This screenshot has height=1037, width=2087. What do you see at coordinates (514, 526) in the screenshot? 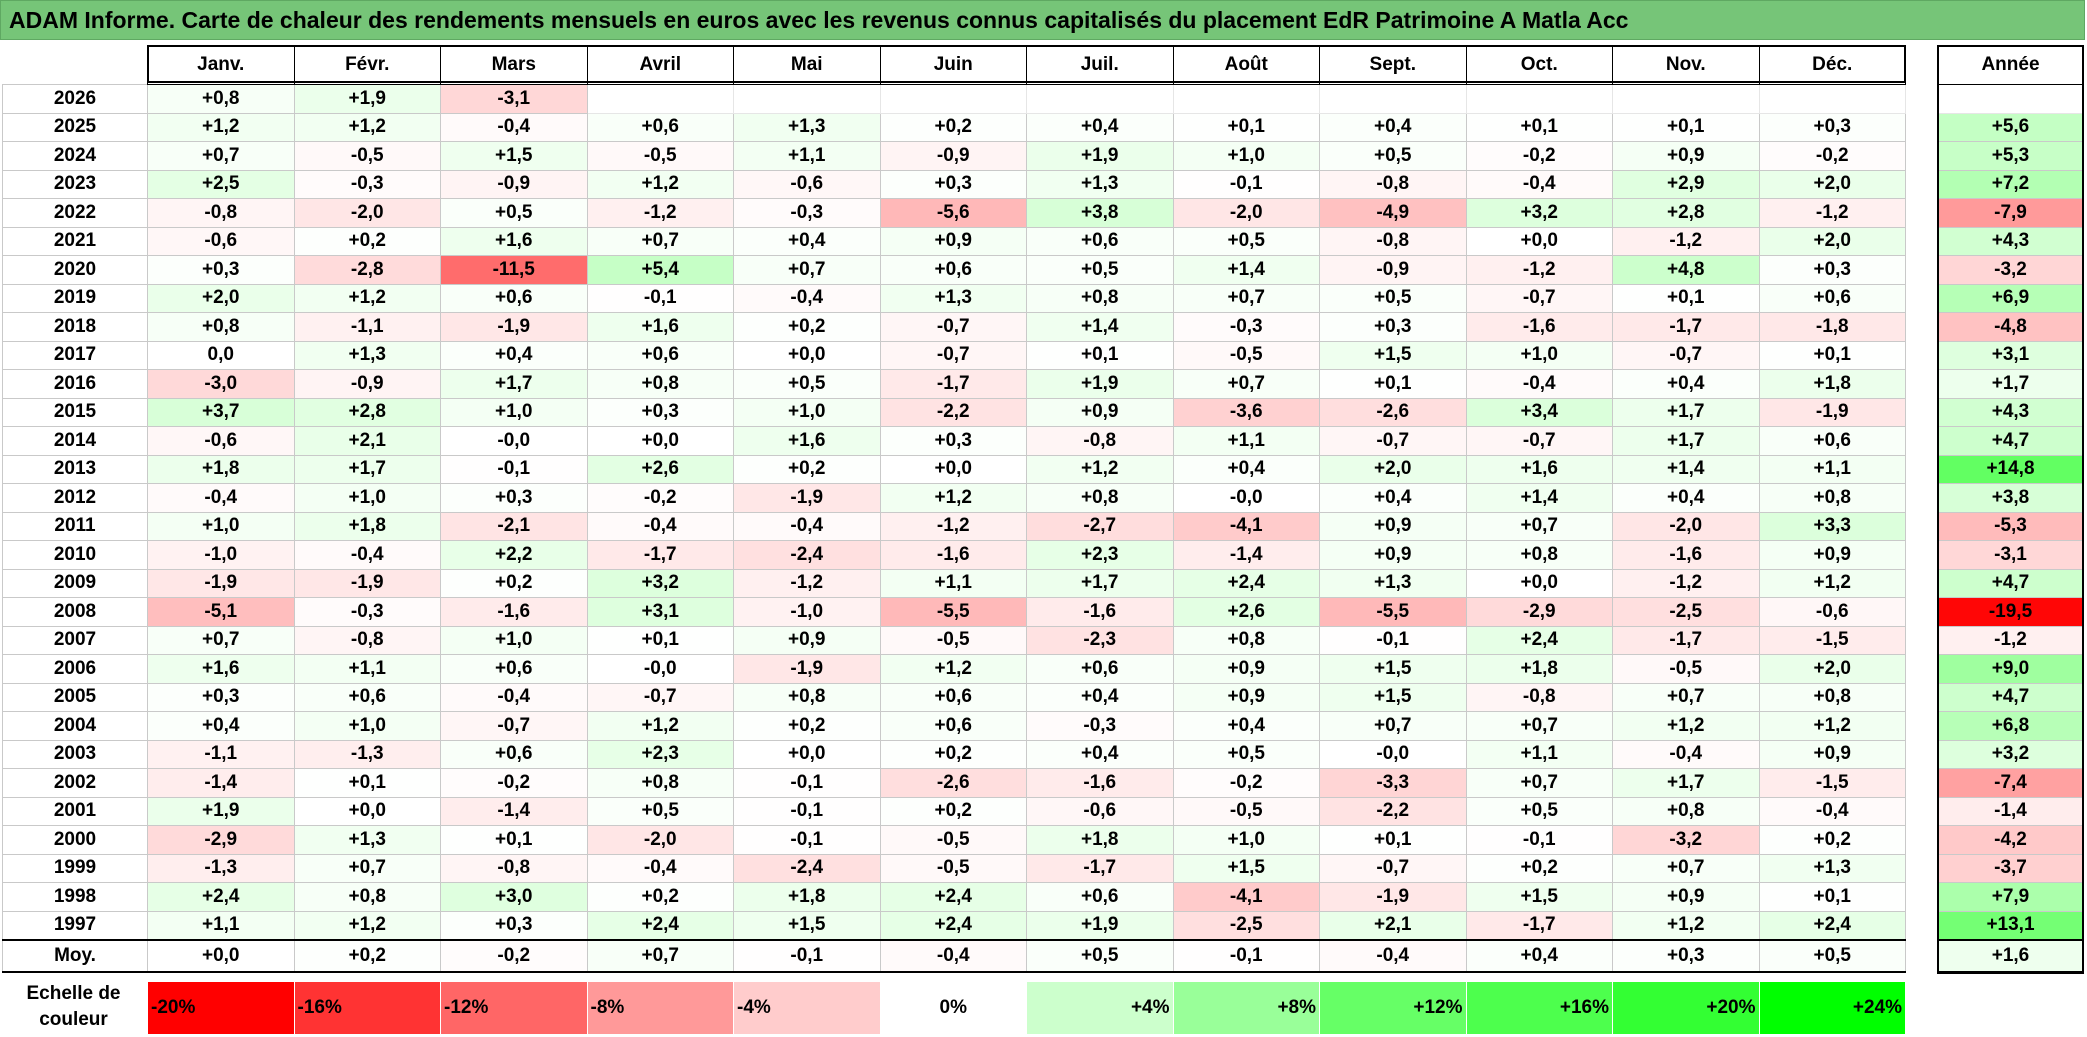
I see `heatmap-cell: -2,1` at bounding box center [514, 526].